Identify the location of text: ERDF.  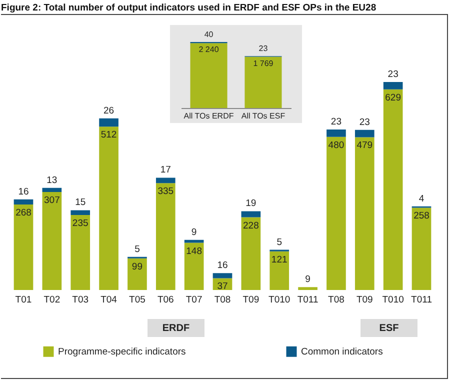
(176, 328).